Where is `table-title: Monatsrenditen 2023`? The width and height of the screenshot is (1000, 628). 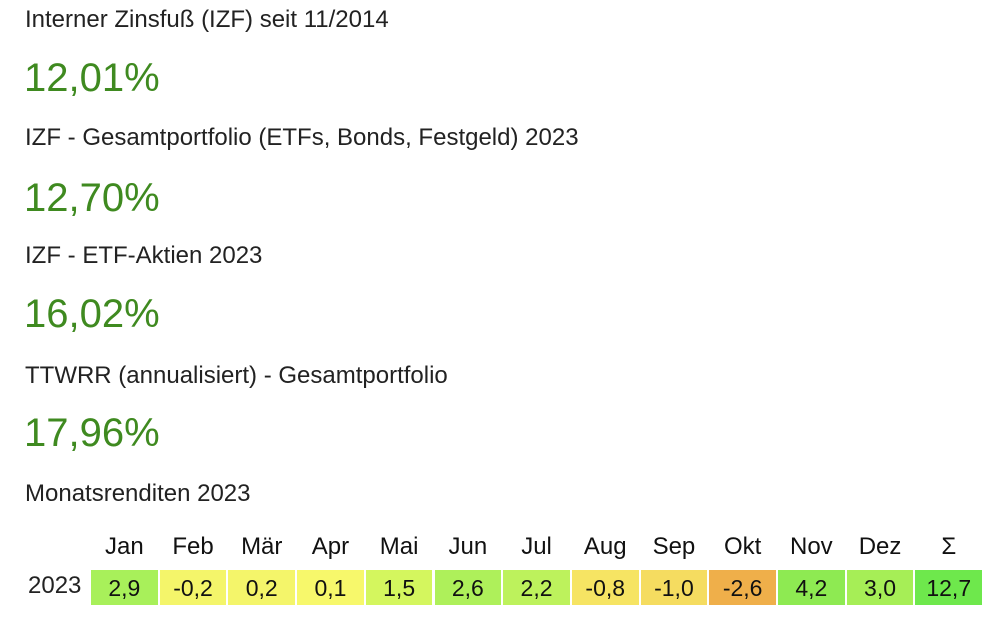 table-title: Monatsrenditen 2023 is located at coordinates (138, 493).